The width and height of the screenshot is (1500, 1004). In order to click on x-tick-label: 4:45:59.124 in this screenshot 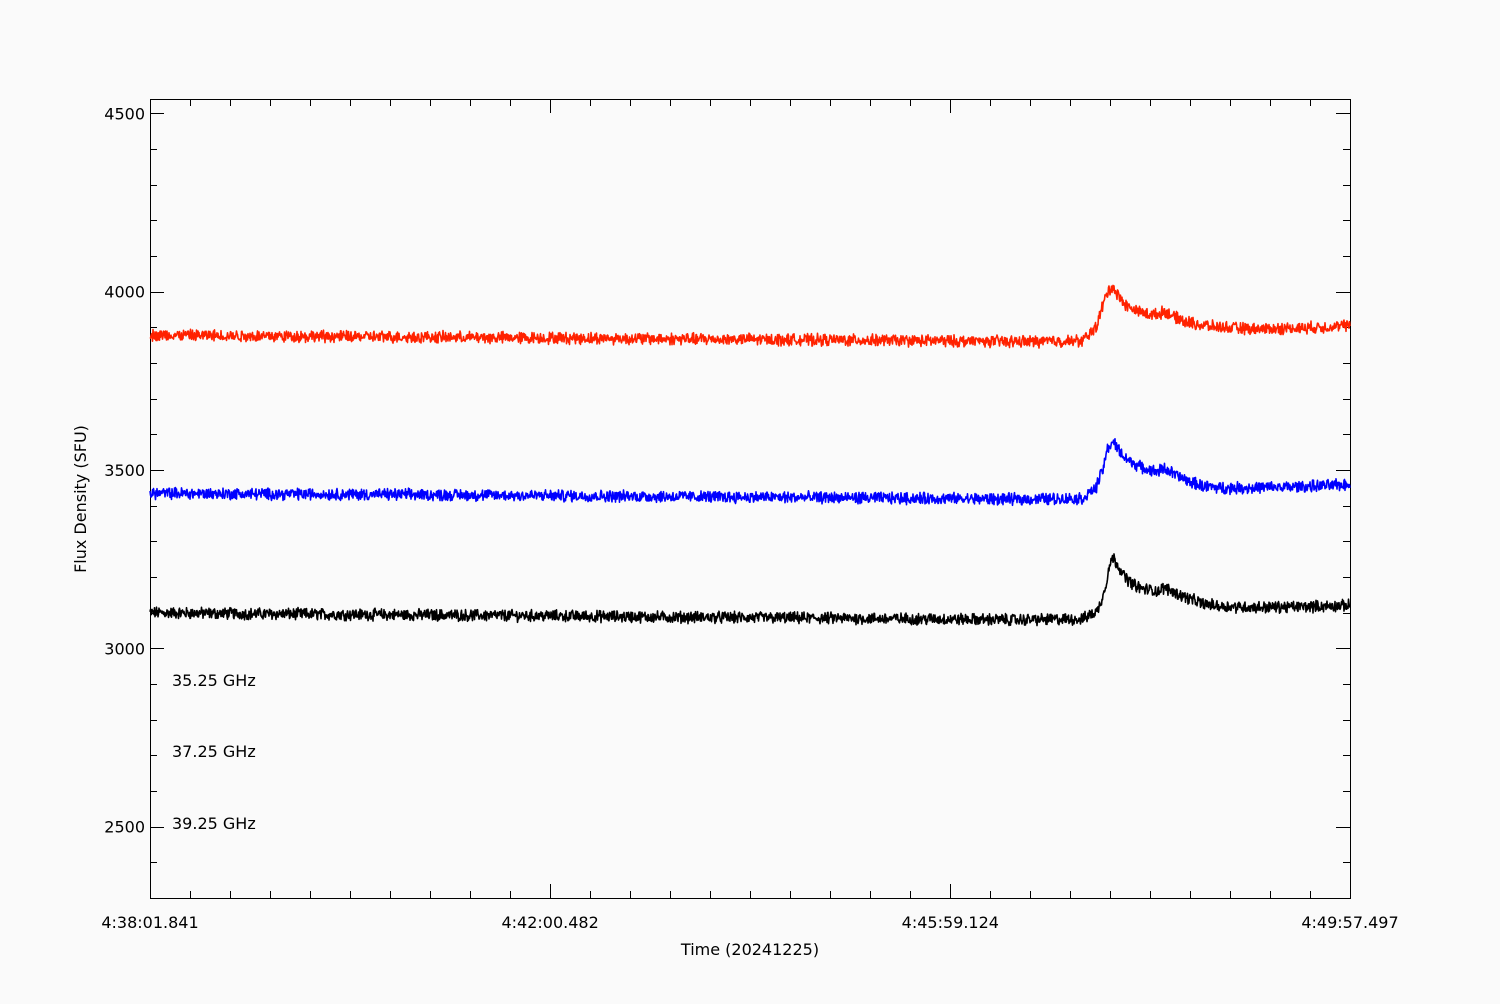, I will do `click(950, 922)`.